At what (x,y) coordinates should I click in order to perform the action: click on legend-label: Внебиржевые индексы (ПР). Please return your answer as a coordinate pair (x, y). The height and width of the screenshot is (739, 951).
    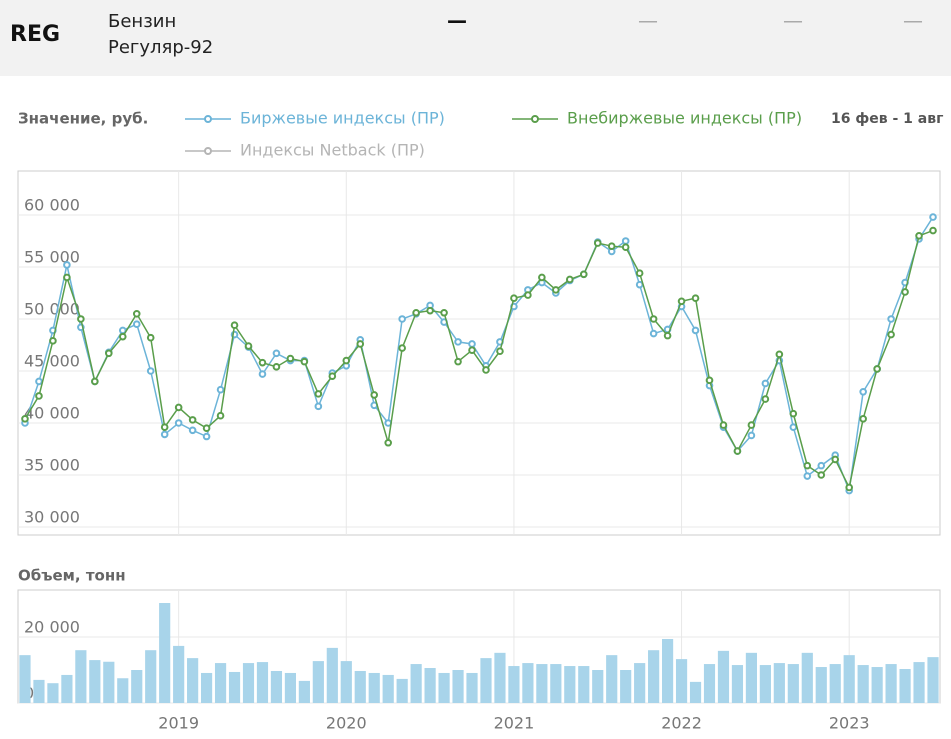
    Looking at the image, I should click on (684, 118).